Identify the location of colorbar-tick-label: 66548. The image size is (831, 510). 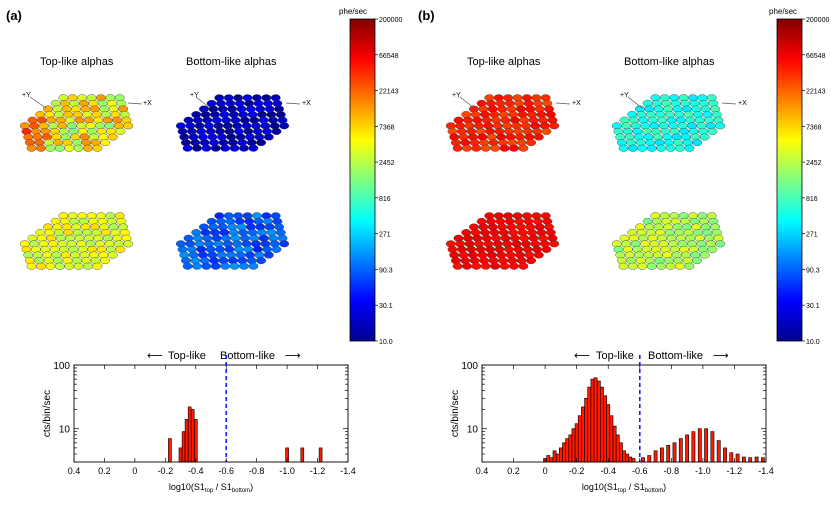
(389, 56).